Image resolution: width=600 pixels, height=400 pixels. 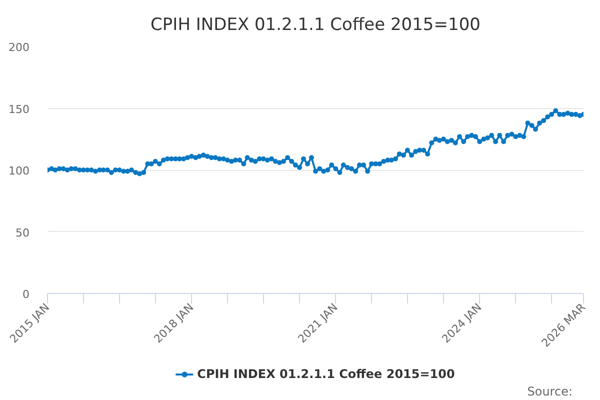 I want to click on source-note: Source:, so click(x=550, y=391).